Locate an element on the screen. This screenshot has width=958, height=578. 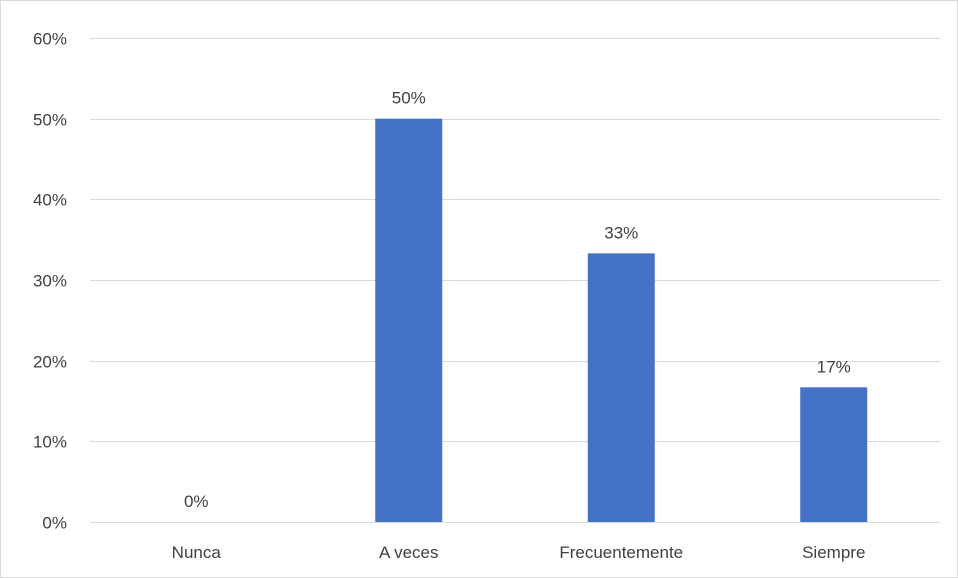
y-tick-label-3: 30% is located at coordinates (50, 281).